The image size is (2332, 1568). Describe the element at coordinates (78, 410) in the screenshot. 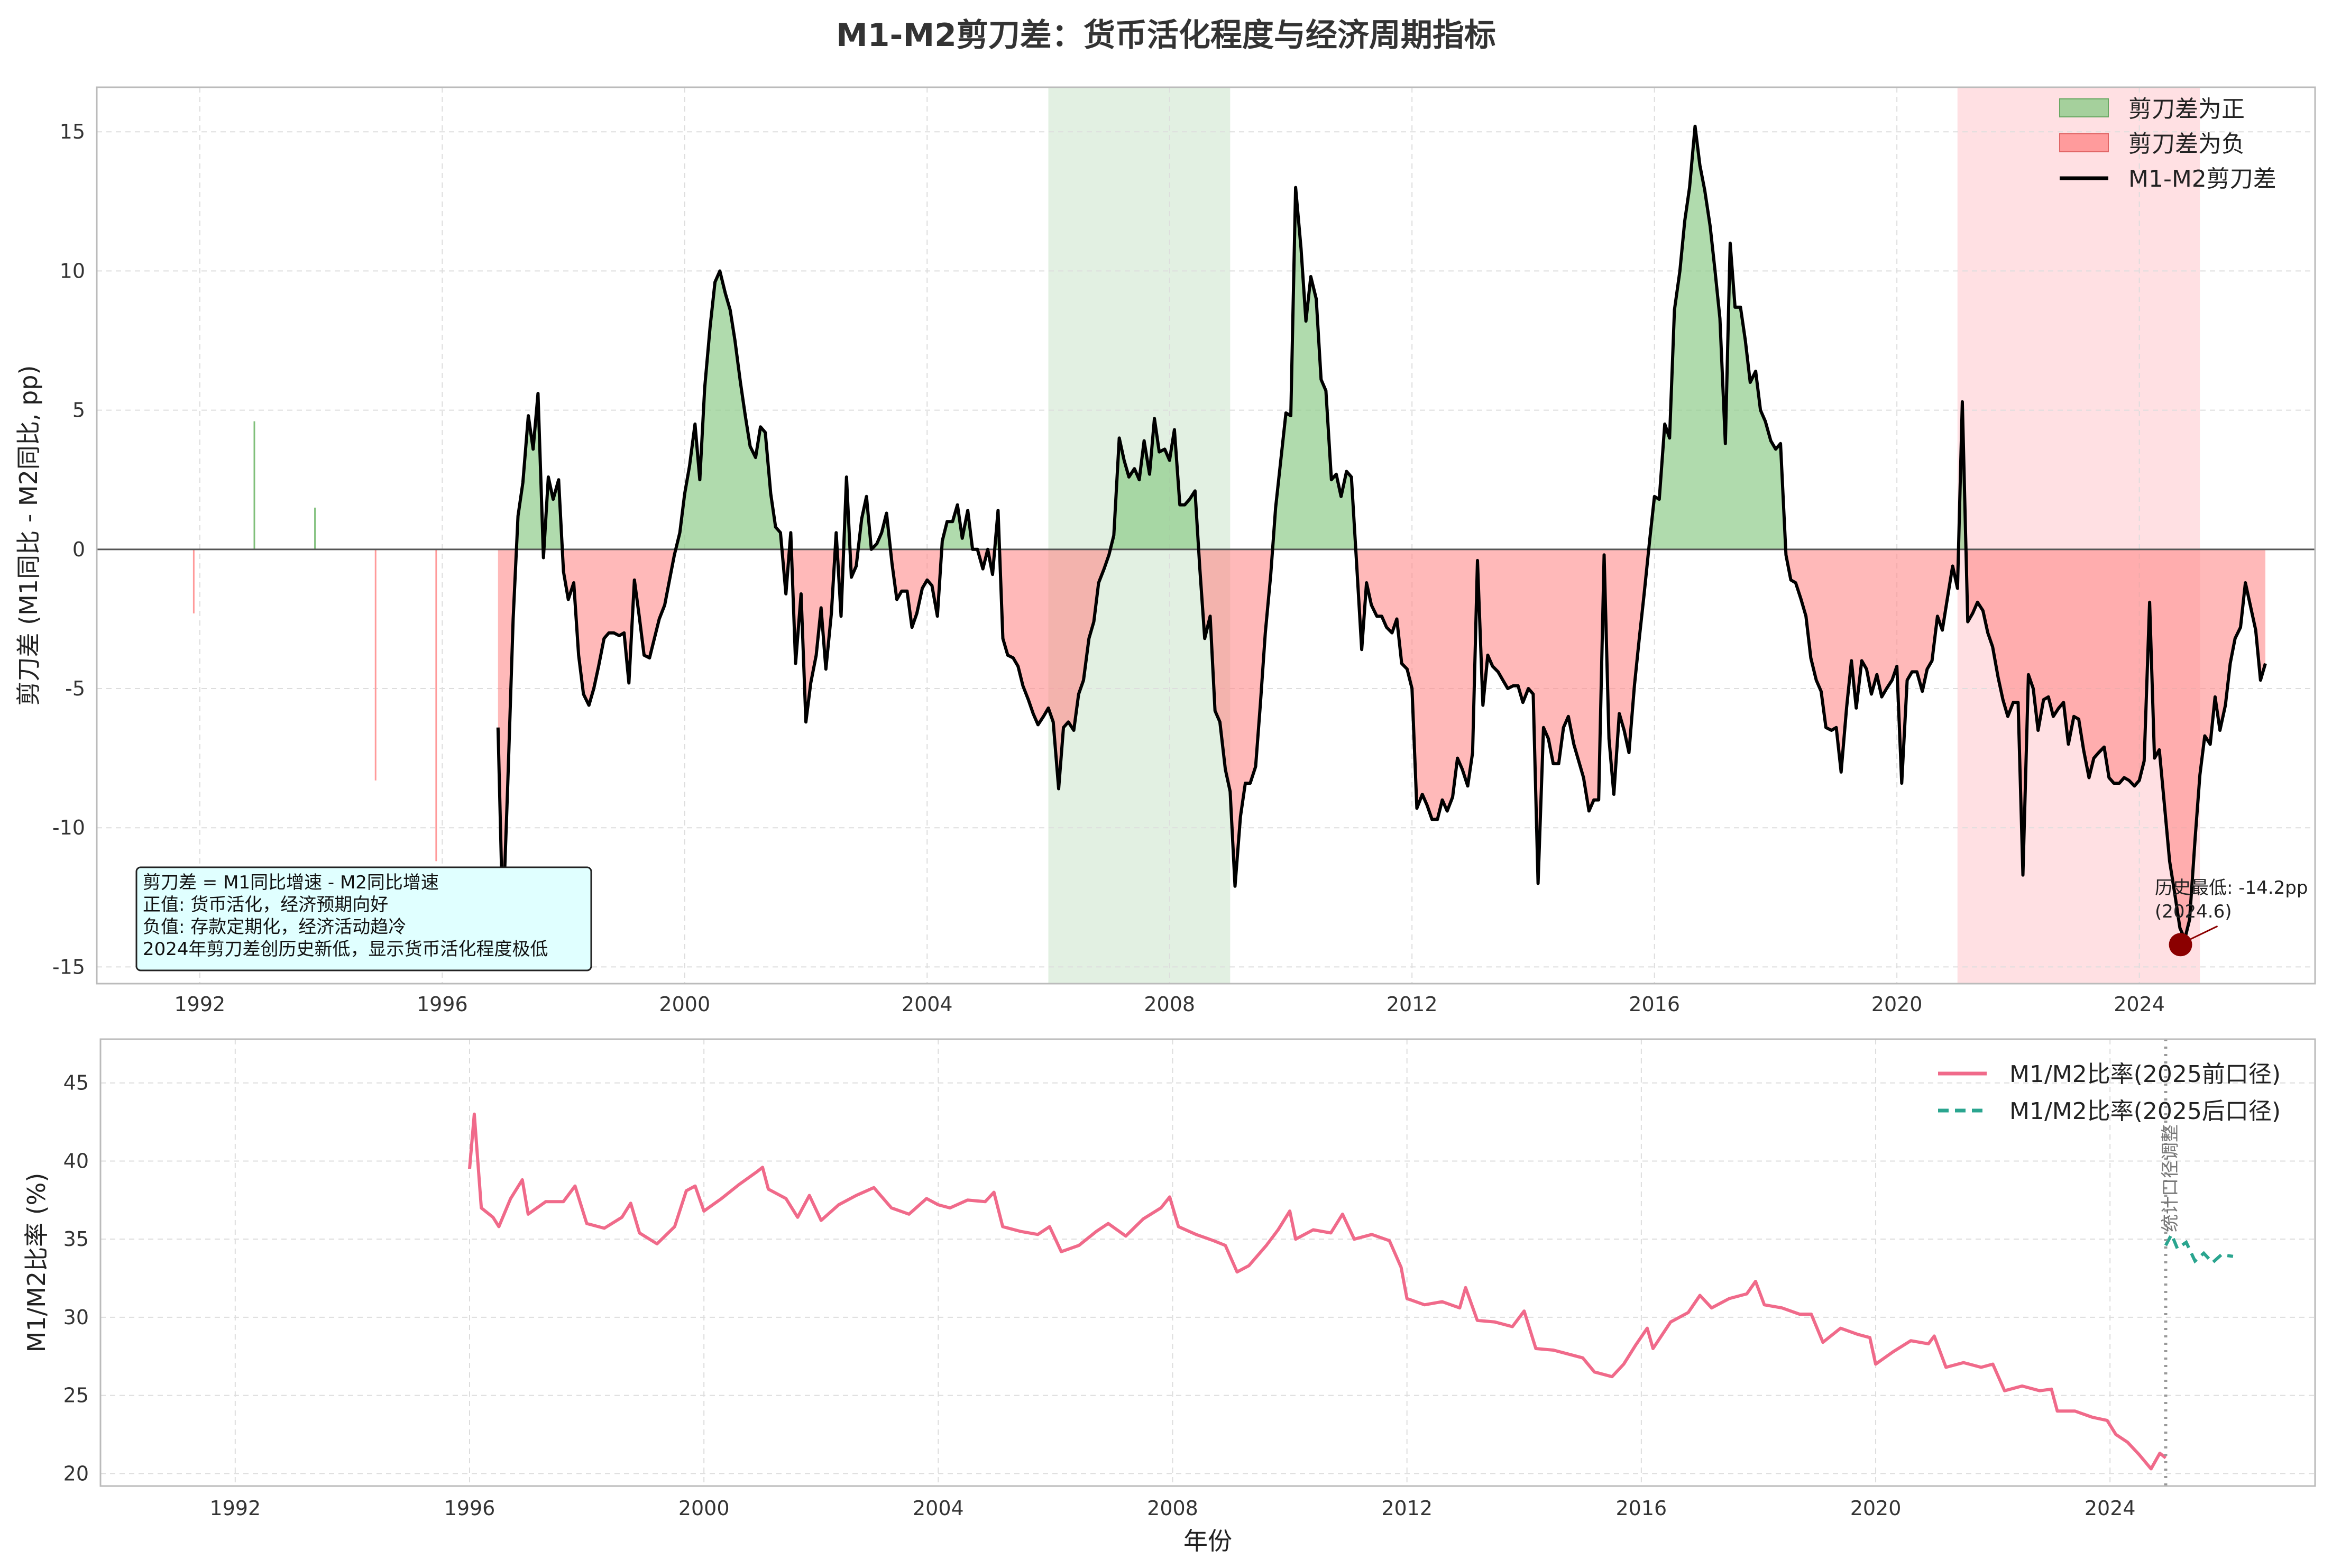

I see `y-tick-label: 5` at that location.